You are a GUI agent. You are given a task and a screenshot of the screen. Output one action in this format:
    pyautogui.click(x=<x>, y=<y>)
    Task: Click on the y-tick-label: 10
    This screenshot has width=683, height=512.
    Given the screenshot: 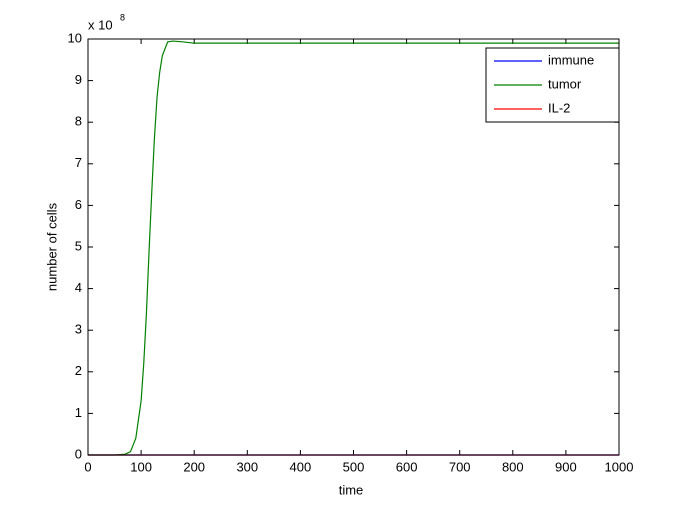 What is the action you would take?
    pyautogui.click(x=75, y=37)
    